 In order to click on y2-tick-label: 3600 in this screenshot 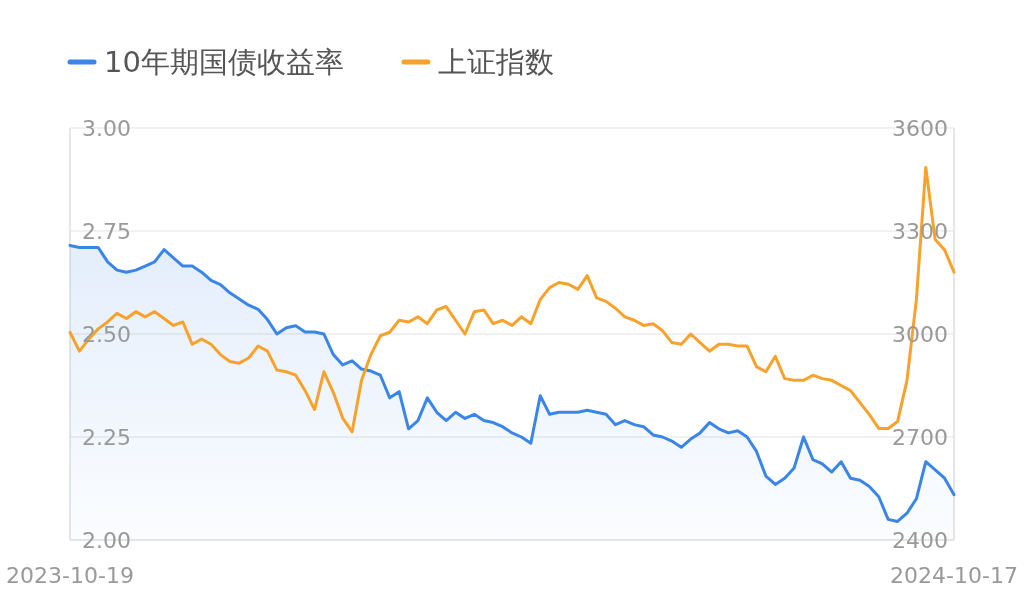, I will do `click(920, 128)`.